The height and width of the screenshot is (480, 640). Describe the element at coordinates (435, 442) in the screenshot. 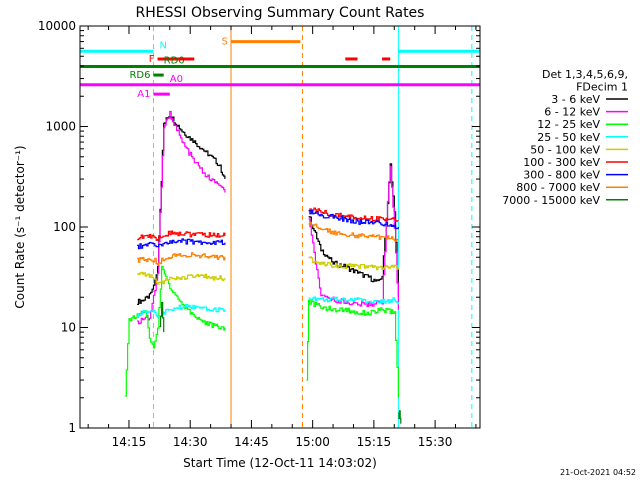

I see `x-tick-label-5: 15:30` at that location.